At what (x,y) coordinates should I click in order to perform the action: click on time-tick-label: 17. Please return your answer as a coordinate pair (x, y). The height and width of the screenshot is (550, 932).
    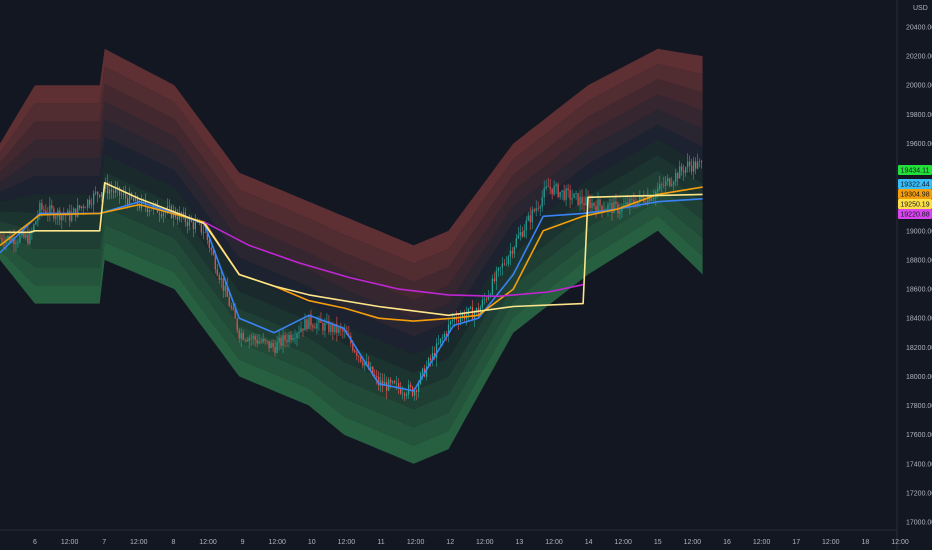
    Looking at the image, I should click on (796, 542).